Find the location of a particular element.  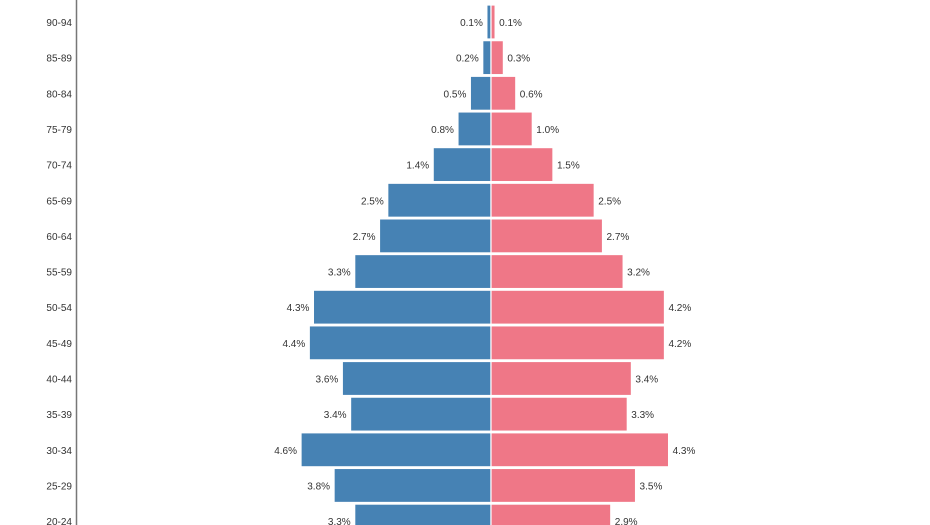

y-tick-label: 80-84 is located at coordinates (59, 94).